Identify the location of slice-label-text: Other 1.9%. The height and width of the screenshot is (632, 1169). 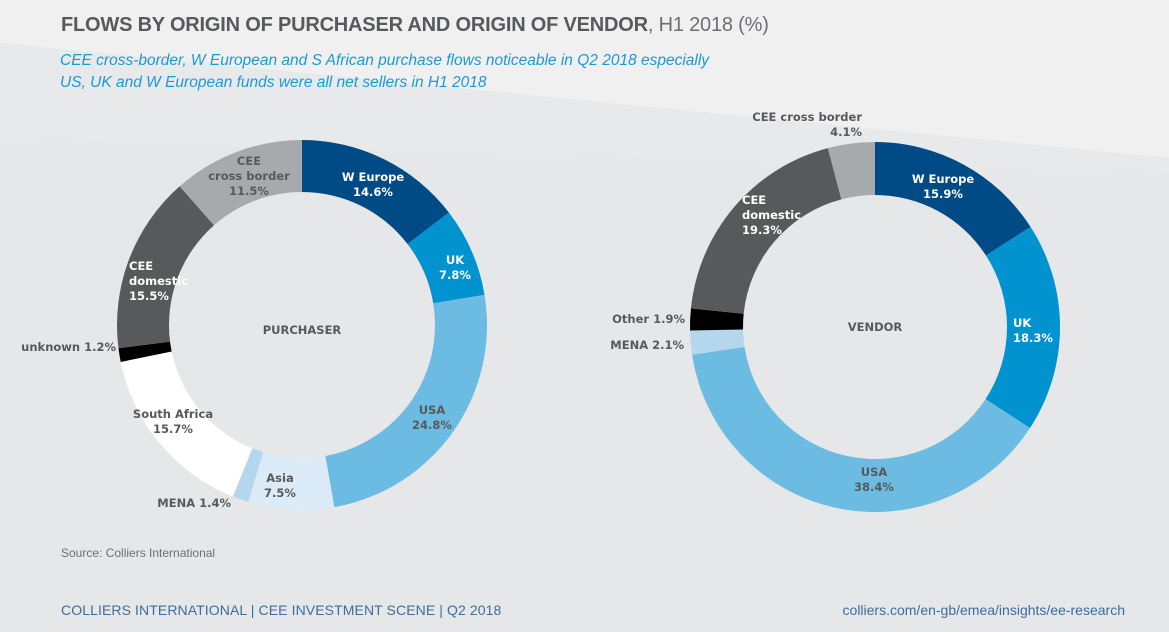
(648, 319).